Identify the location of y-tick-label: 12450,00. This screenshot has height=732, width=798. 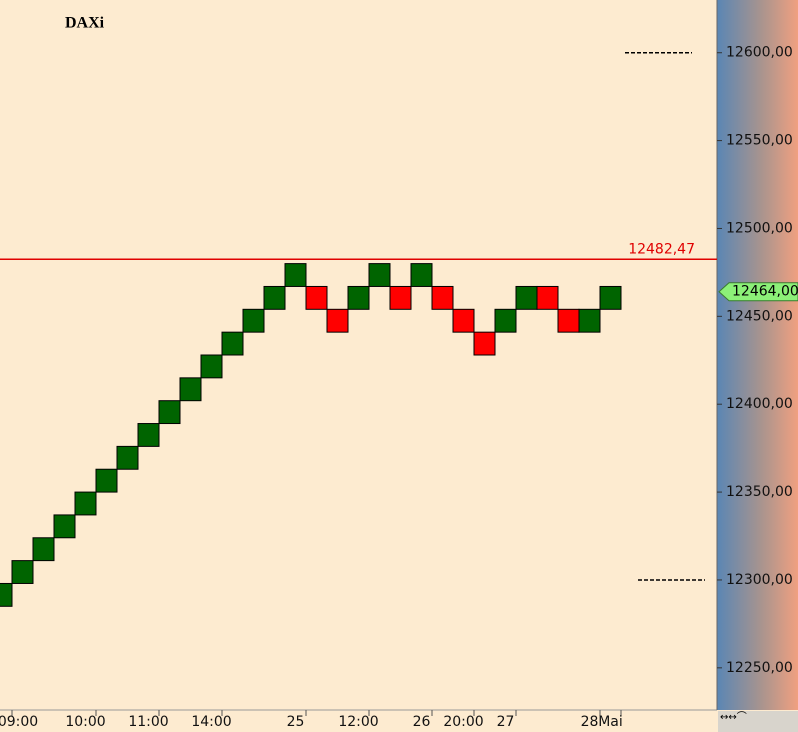
(759, 316).